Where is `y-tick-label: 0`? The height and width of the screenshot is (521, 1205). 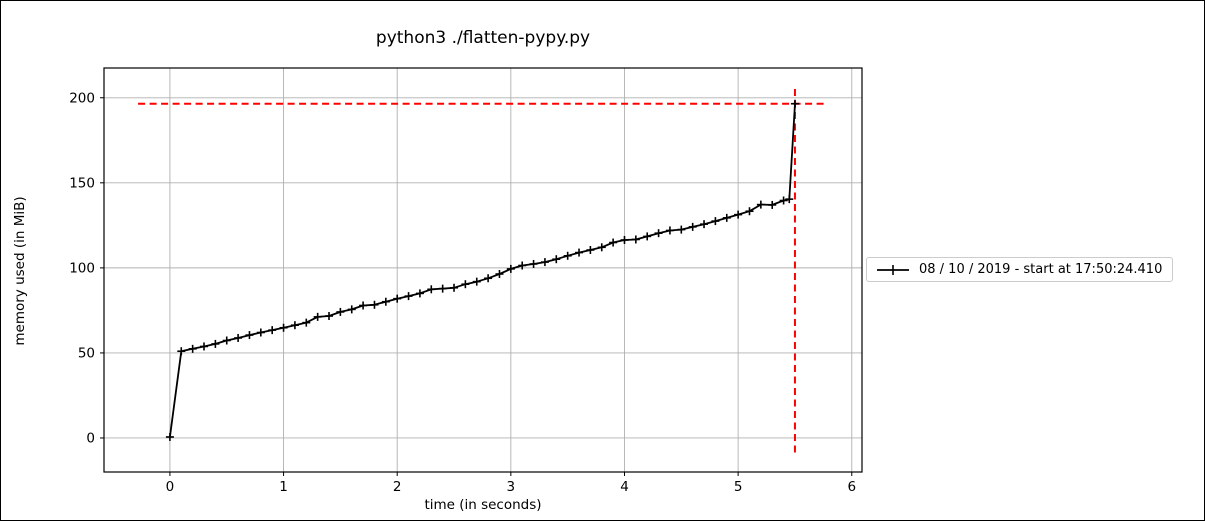 y-tick-label: 0 is located at coordinates (90, 438).